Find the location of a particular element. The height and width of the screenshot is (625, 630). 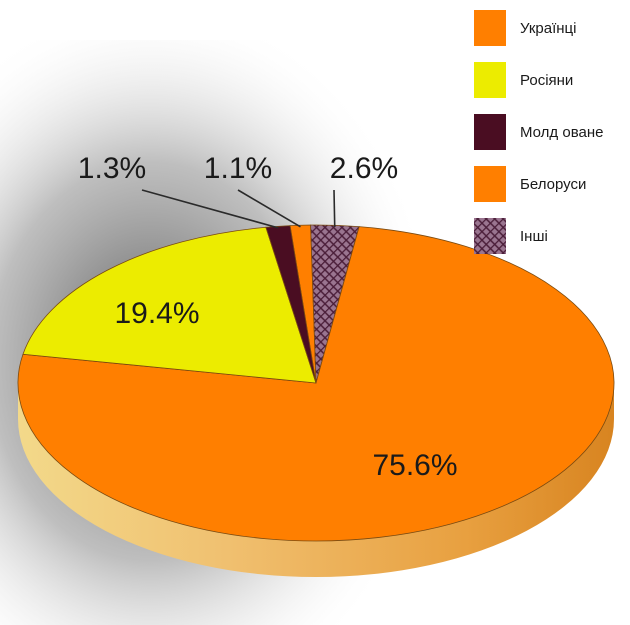

slice-label-4: 1.1% is located at coordinates (238, 168).